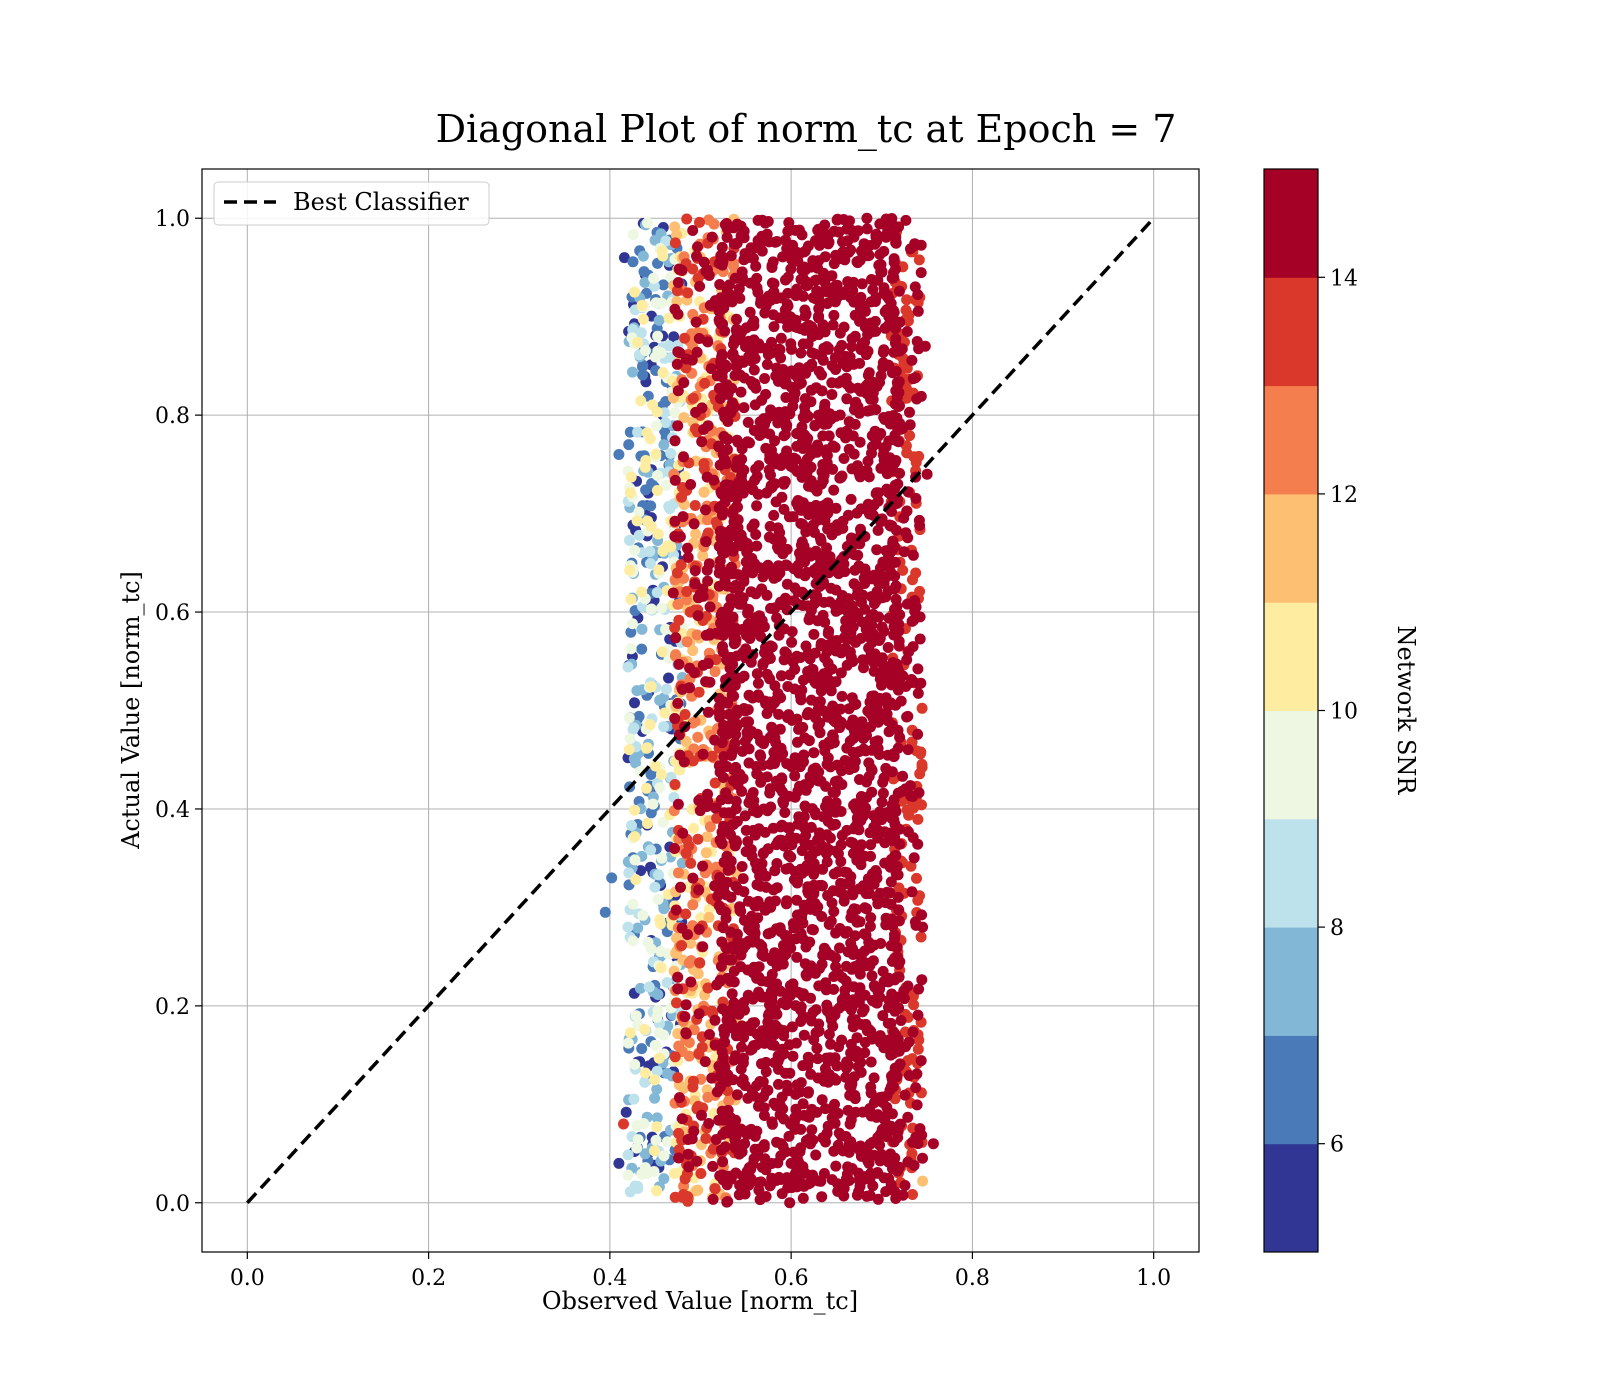  What do you see at coordinates (172, 1204) in the screenshot?
I see `y-tick-label: 0.0` at bounding box center [172, 1204].